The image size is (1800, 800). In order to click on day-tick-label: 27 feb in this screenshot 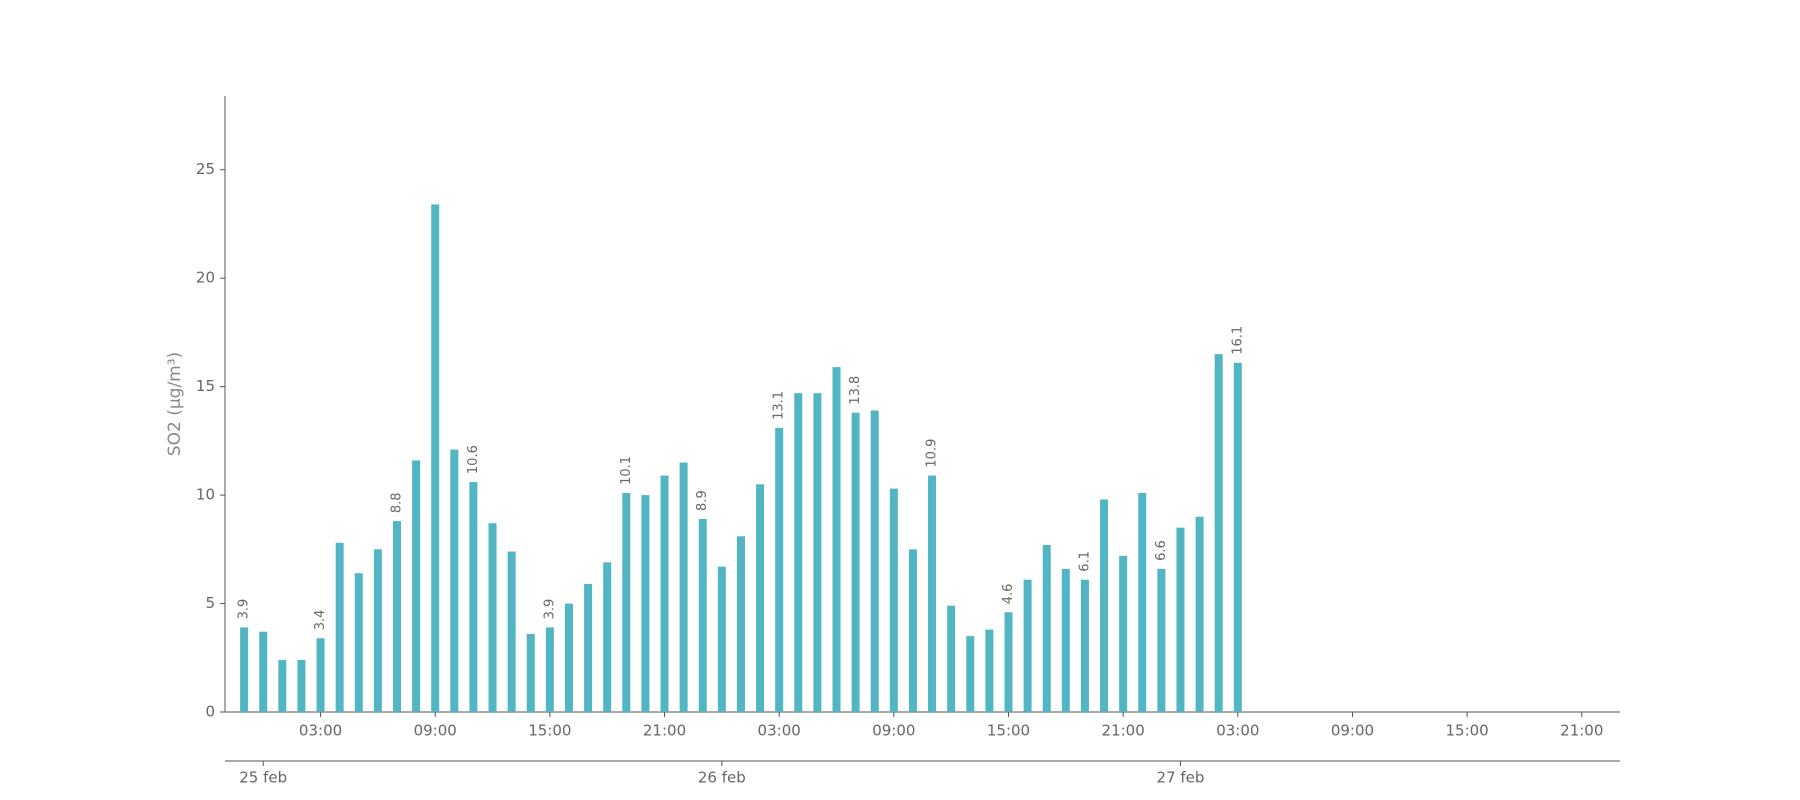, I will do `click(1181, 778)`.